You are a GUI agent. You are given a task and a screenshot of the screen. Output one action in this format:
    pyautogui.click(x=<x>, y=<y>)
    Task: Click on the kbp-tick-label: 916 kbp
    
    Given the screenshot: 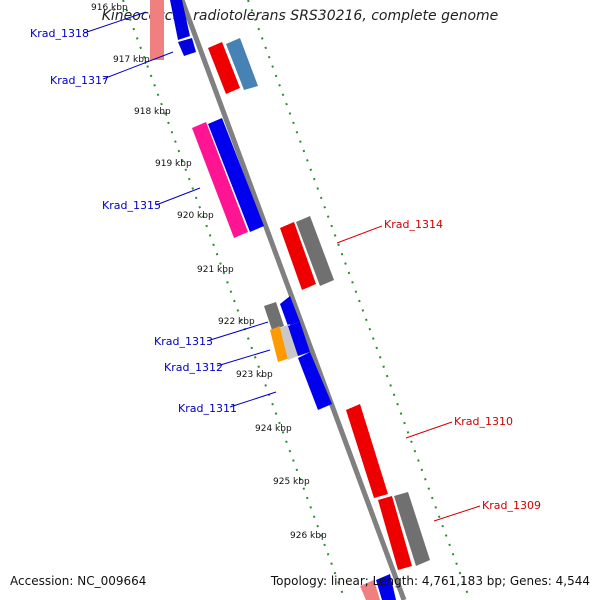 What is the action you would take?
    pyautogui.click(x=109, y=8)
    